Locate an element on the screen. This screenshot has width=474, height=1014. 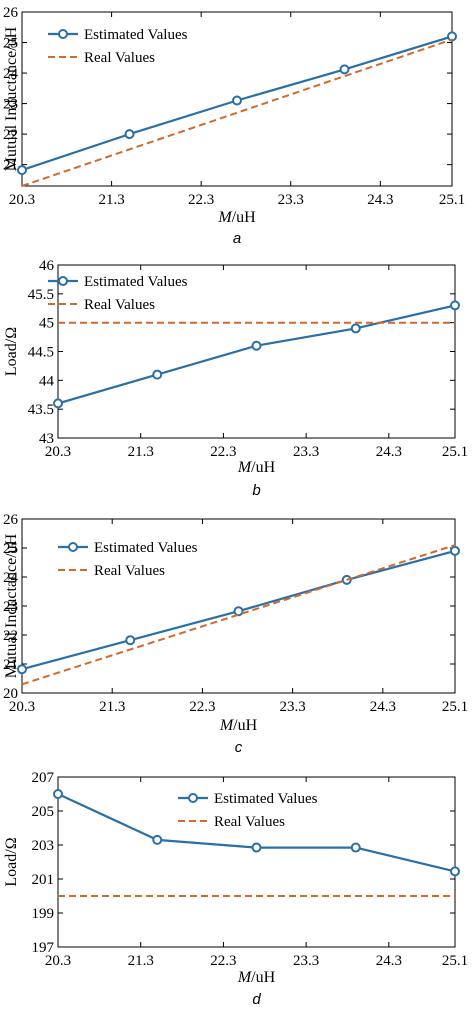
chart-c-y-tick-label: 20 is located at coordinates (10, 694).